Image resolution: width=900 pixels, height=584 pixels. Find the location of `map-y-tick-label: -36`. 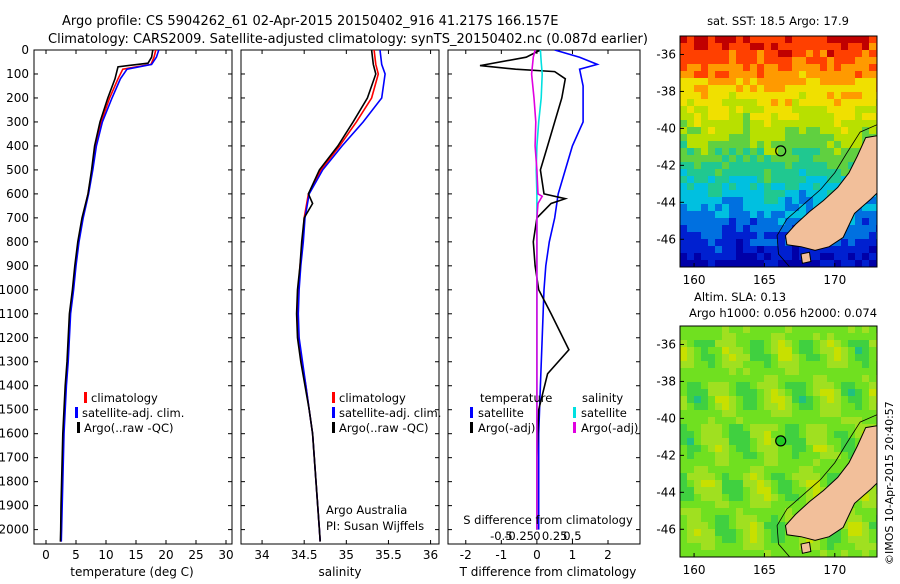

map-y-tick-label: -36 is located at coordinates (666, 54).